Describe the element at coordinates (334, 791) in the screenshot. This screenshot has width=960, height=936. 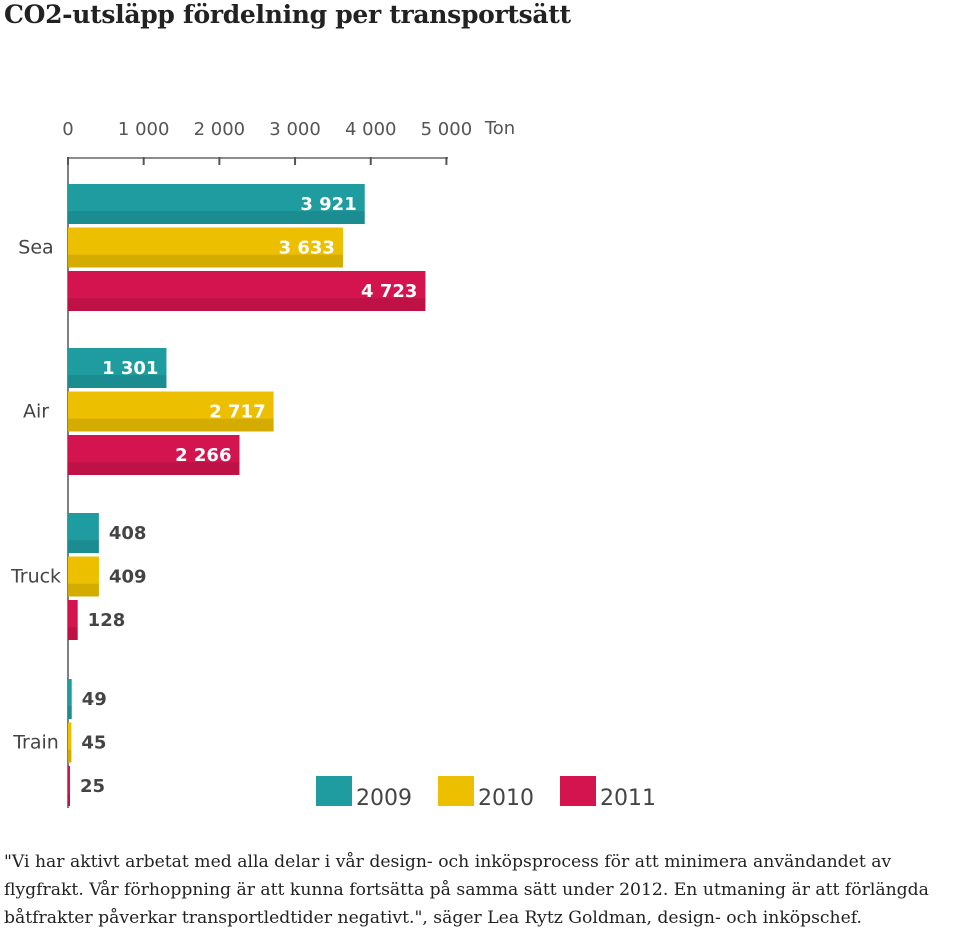
I see `legend-swatch-2009` at that location.